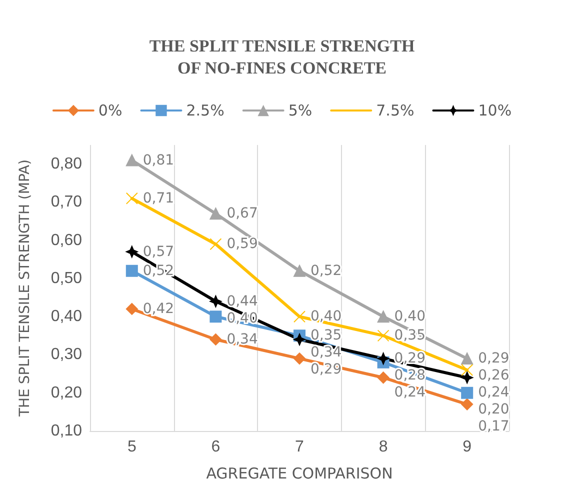  Describe the element at coordinates (326, 336) in the screenshot. I see `data-label: 0,35` at that location.